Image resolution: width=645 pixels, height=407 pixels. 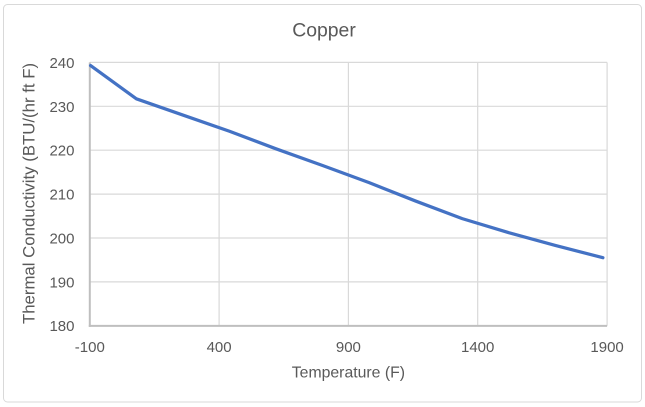 What do you see at coordinates (61, 238) in the screenshot?
I see `svg-text: 200` at bounding box center [61, 238].